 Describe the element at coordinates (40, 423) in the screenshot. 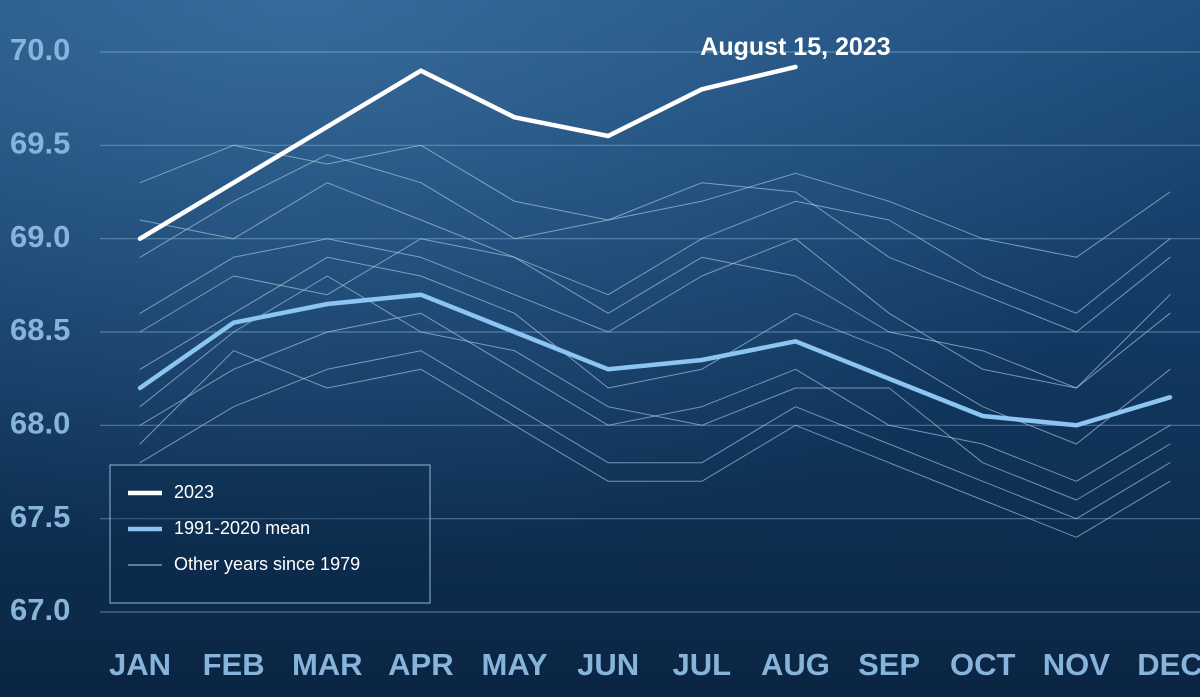

I see `y-tick-label: 68.0` at that location.